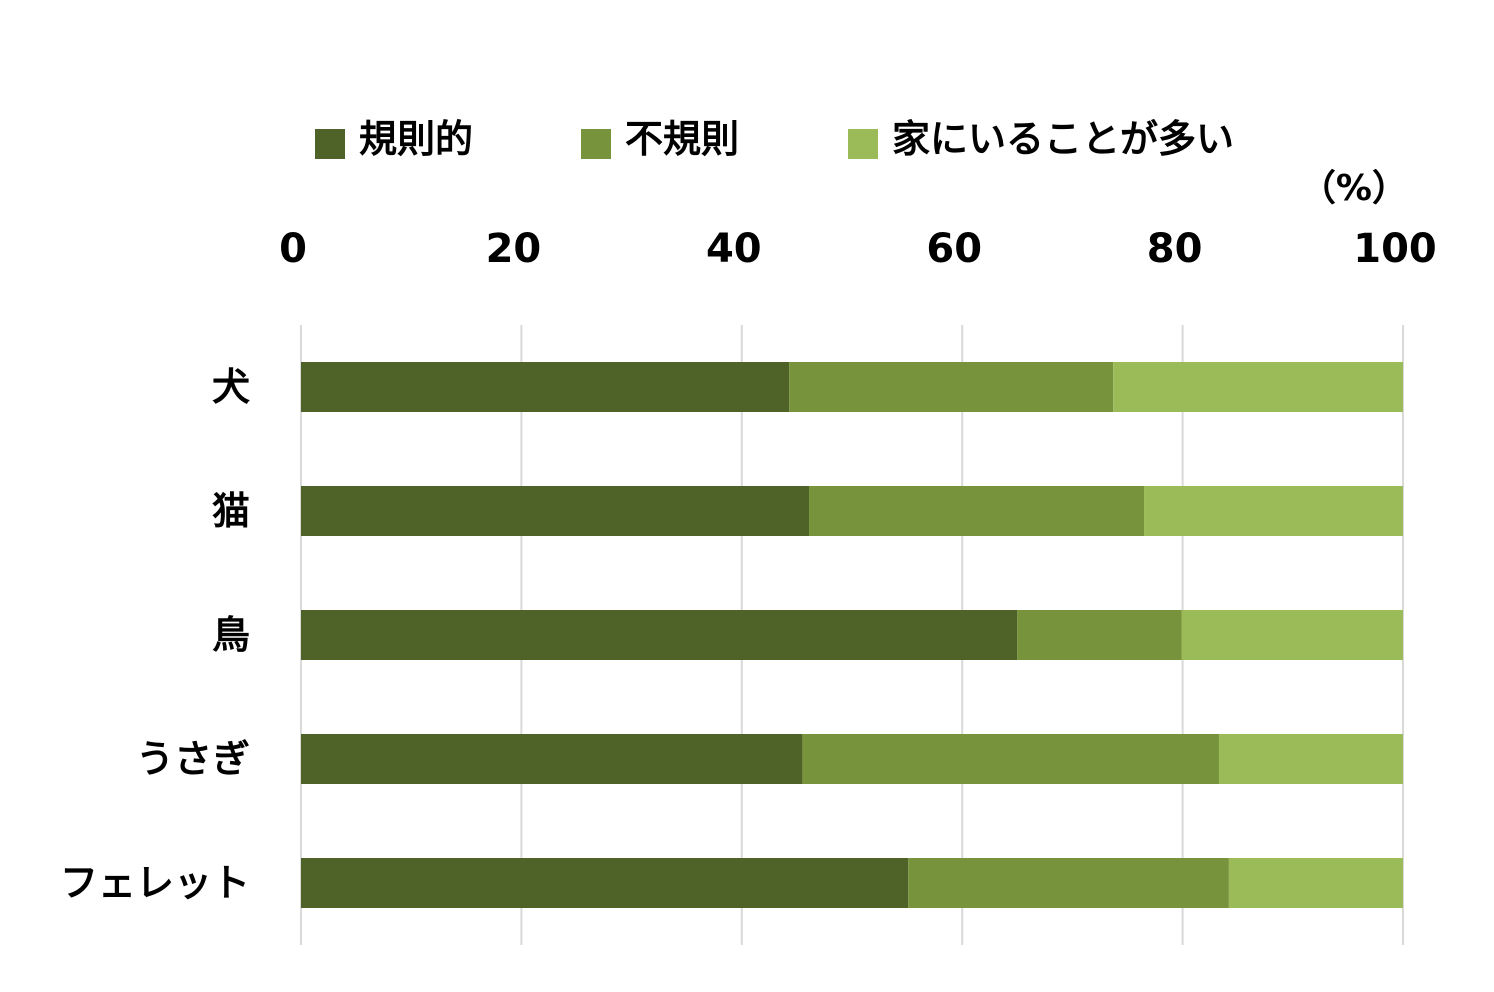 The width and height of the screenshot is (1494, 992). I want to click on legend: 規則的 不規則 家にいることが多い, so click(774, 139).